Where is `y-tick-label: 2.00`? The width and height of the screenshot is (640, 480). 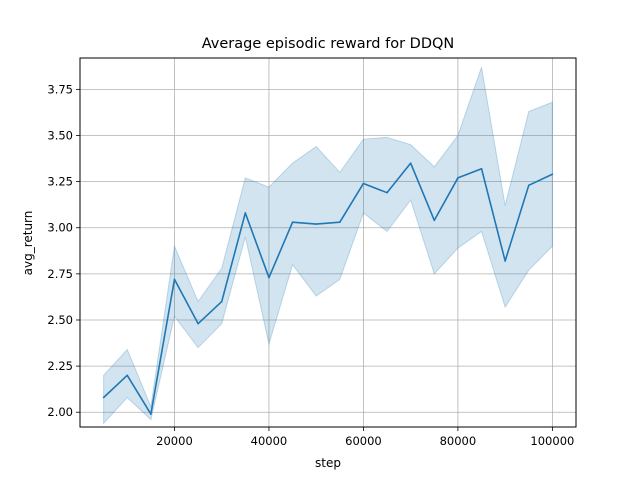
y-tick-label: 2.00 is located at coordinates (60, 412).